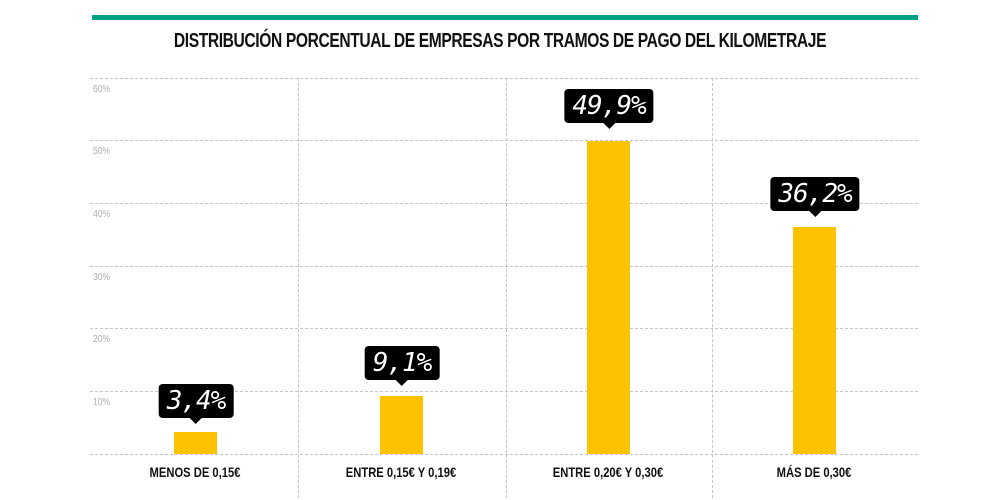 The width and height of the screenshot is (1000, 500). I want to click on category-label: ENTRE 0,15€ Y 0,19€, so click(401, 472).